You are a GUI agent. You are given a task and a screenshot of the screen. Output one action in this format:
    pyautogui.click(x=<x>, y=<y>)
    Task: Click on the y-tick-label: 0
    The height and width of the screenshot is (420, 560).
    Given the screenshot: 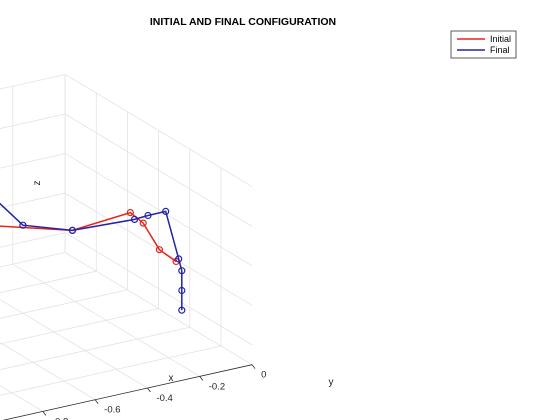 What is the action you would take?
    pyautogui.click(x=263, y=375)
    